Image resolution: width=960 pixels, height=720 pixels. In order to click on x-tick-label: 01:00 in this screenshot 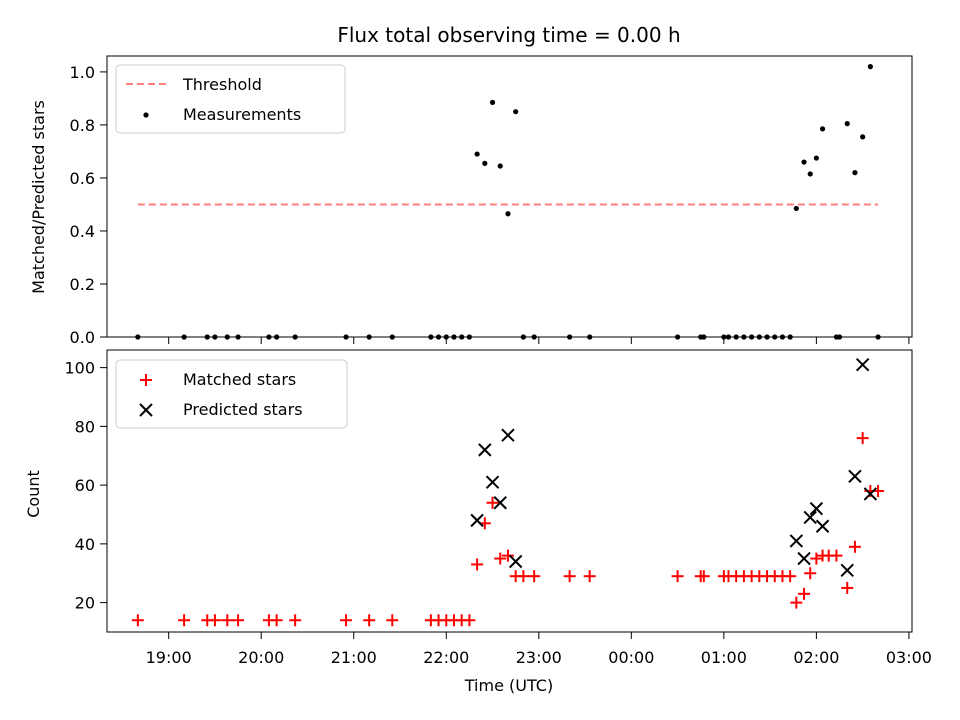, I will do `click(724, 657)`.